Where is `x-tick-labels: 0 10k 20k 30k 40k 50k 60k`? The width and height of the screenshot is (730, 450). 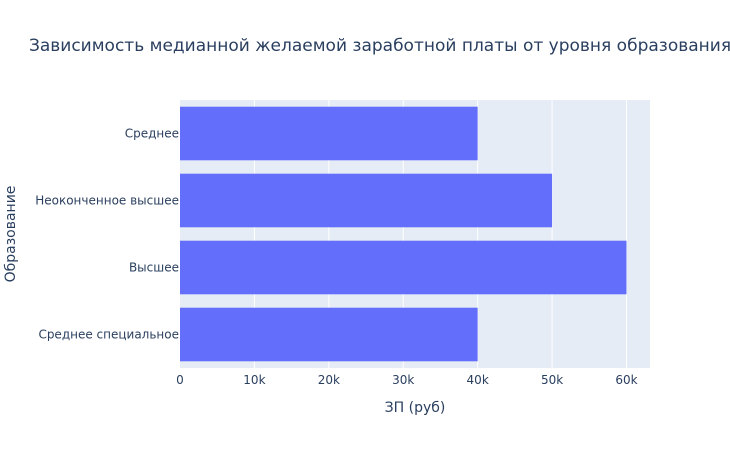
x-tick-labels: 0 10k 20k 30k 40k 50k 60k is located at coordinates (406, 380).